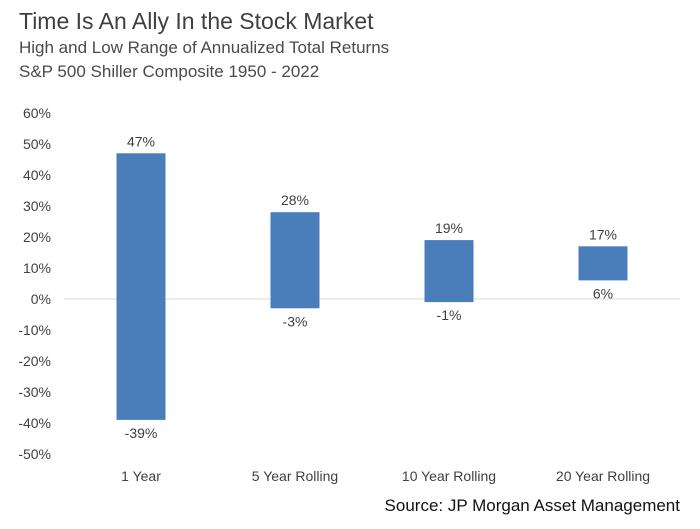 This screenshot has height=529, width=700. I want to click on x-category-label: 5 Year Rolling, so click(295, 476).